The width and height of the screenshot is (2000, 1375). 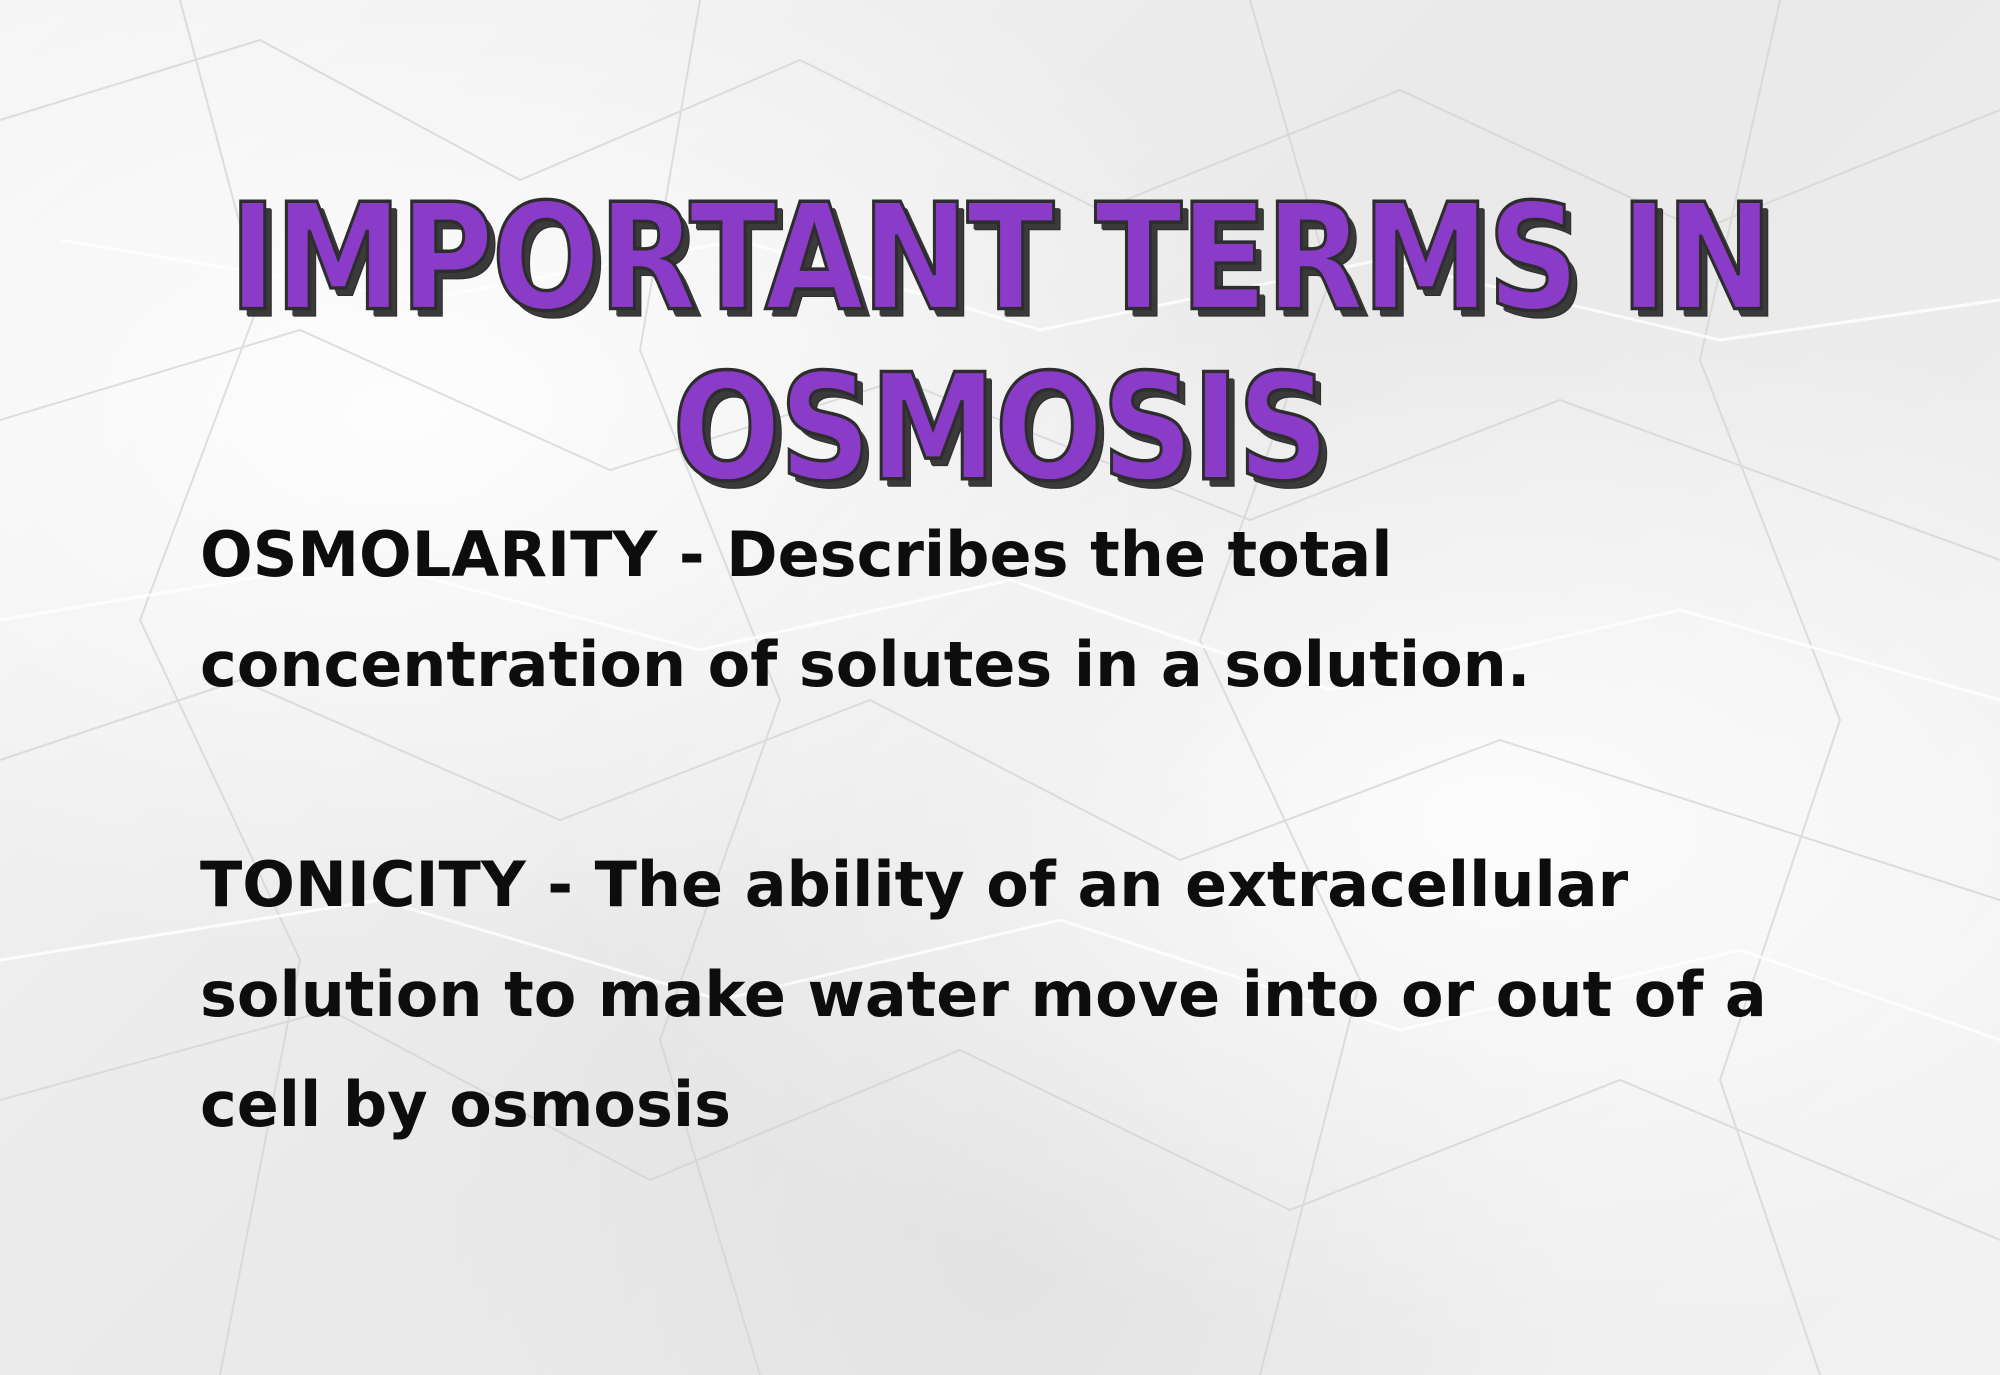 What do you see at coordinates (429, 554) in the screenshot?
I see `term-name: OSMOLARITY` at bounding box center [429, 554].